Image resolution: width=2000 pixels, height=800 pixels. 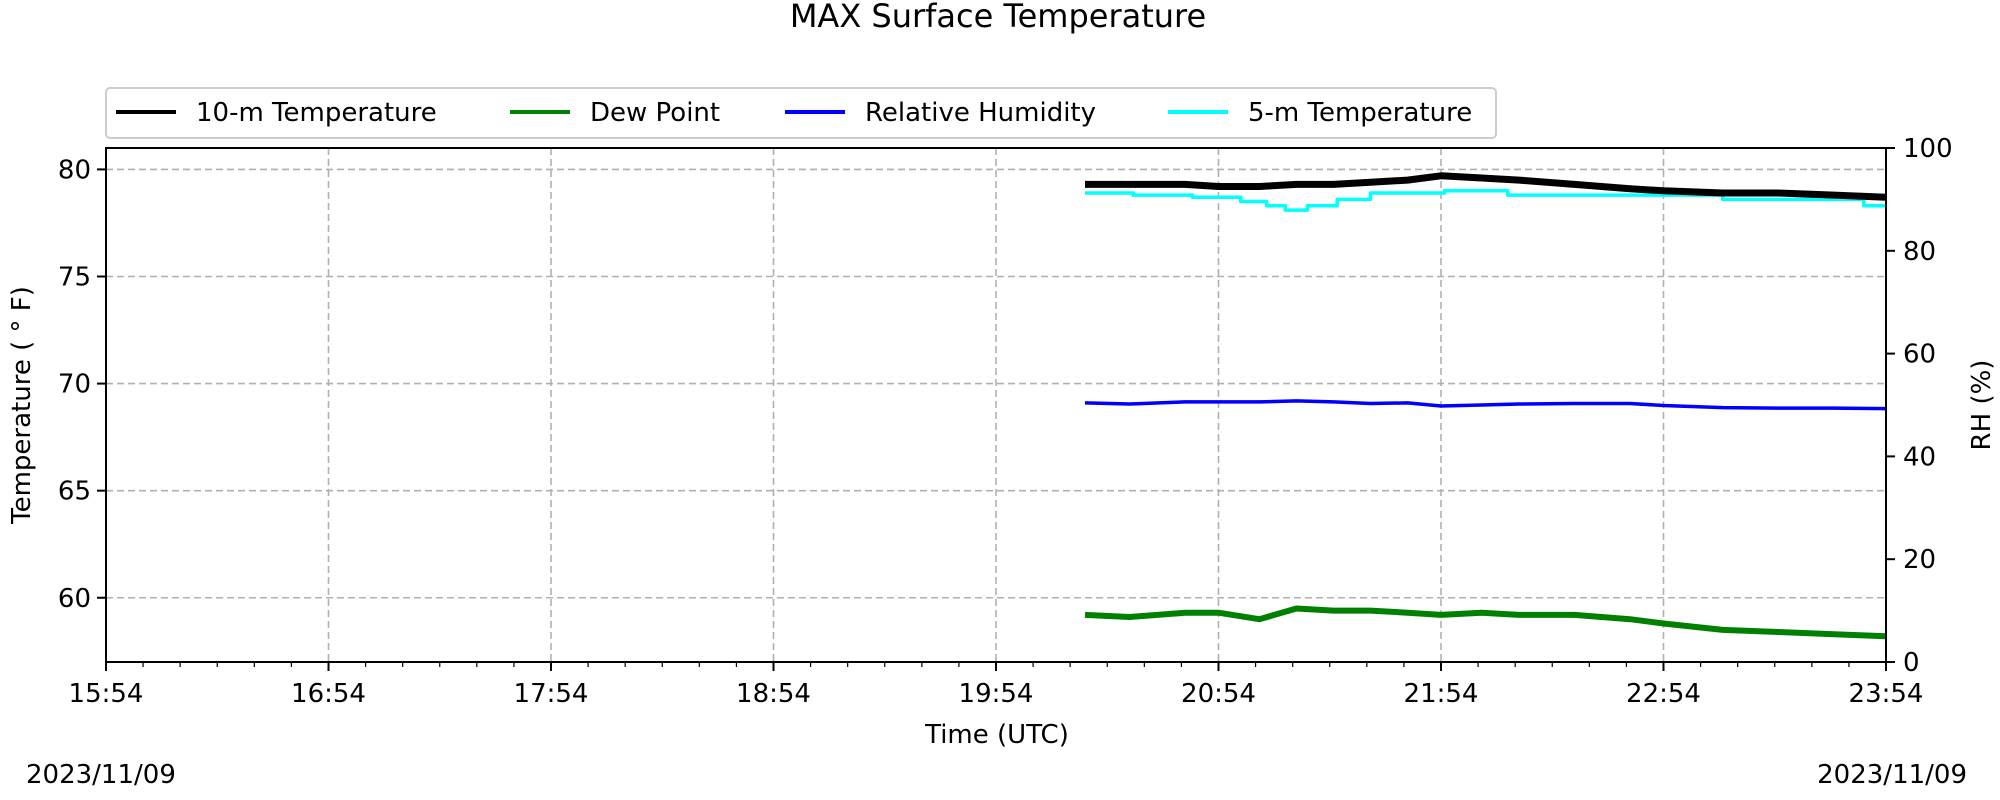 What do you see at coordinates (1663, 694) in the screenshot?
I see `x-tick-label: 22:54` at bounding box center [1663, 694].